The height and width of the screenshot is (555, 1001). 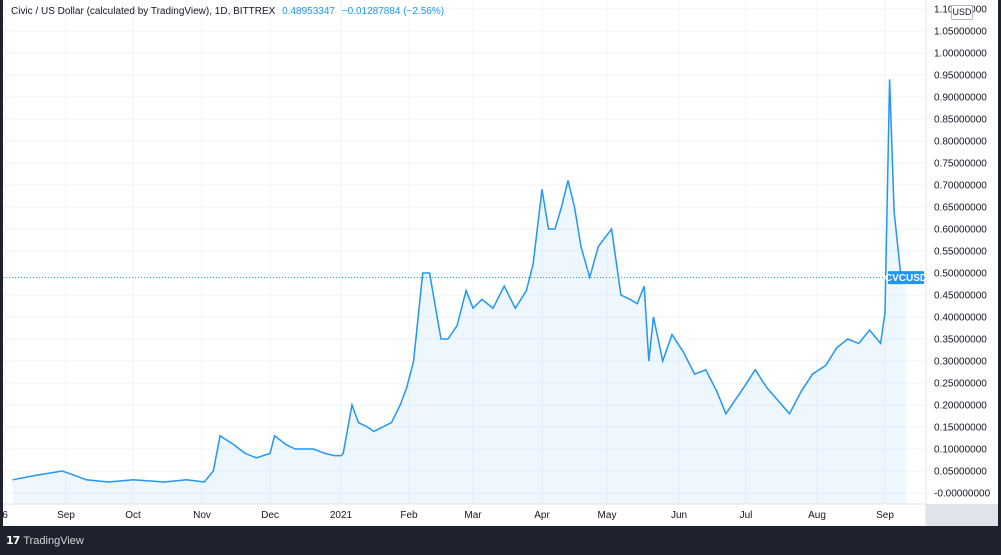 What do you see at coordinates (473, 515) in the screenshot?
I see `time-tick-label: Mar` at bounding box center [473, 515].